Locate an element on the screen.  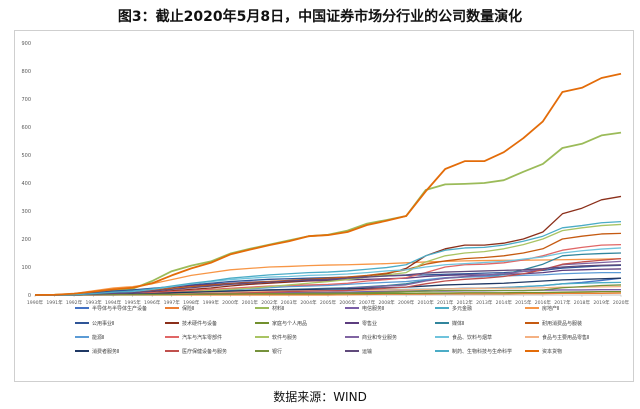
legend-label: 软件与服务 is located at coordinates (284, 337).